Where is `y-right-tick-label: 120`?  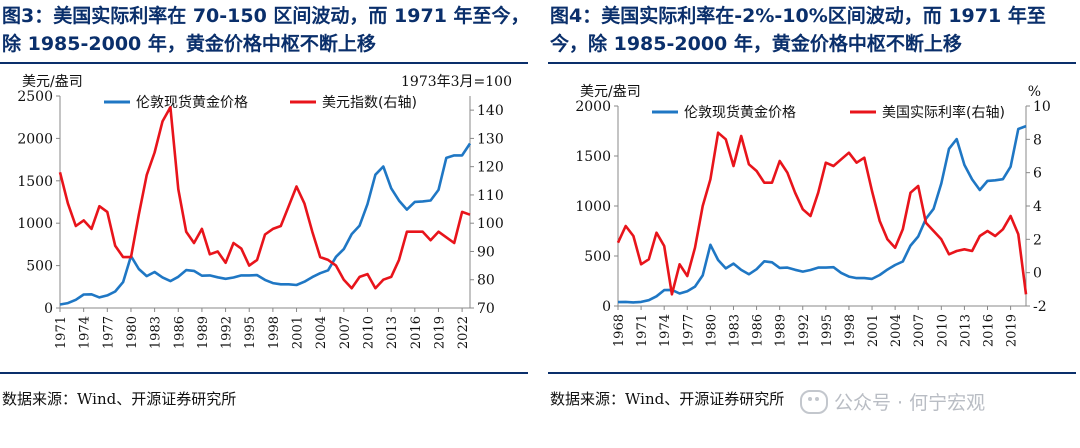 y-right-tick-label: 120 is located at coordinates (490, 168).